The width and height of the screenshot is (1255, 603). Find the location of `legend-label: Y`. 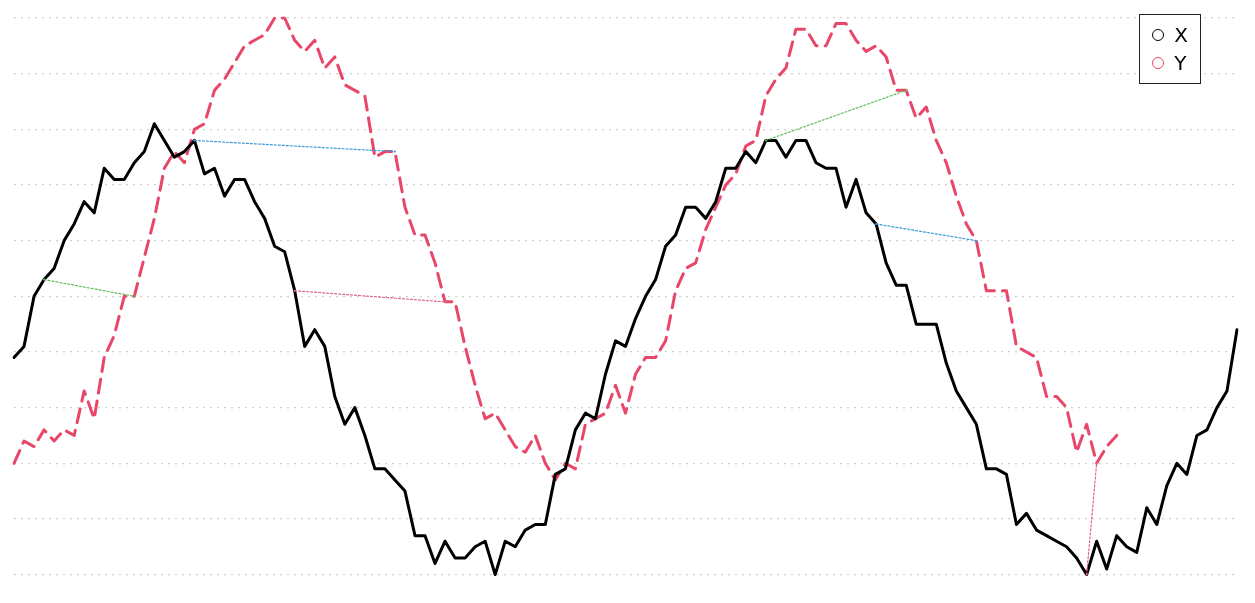

legend-label: Y is located at coordinates (1180, 63).